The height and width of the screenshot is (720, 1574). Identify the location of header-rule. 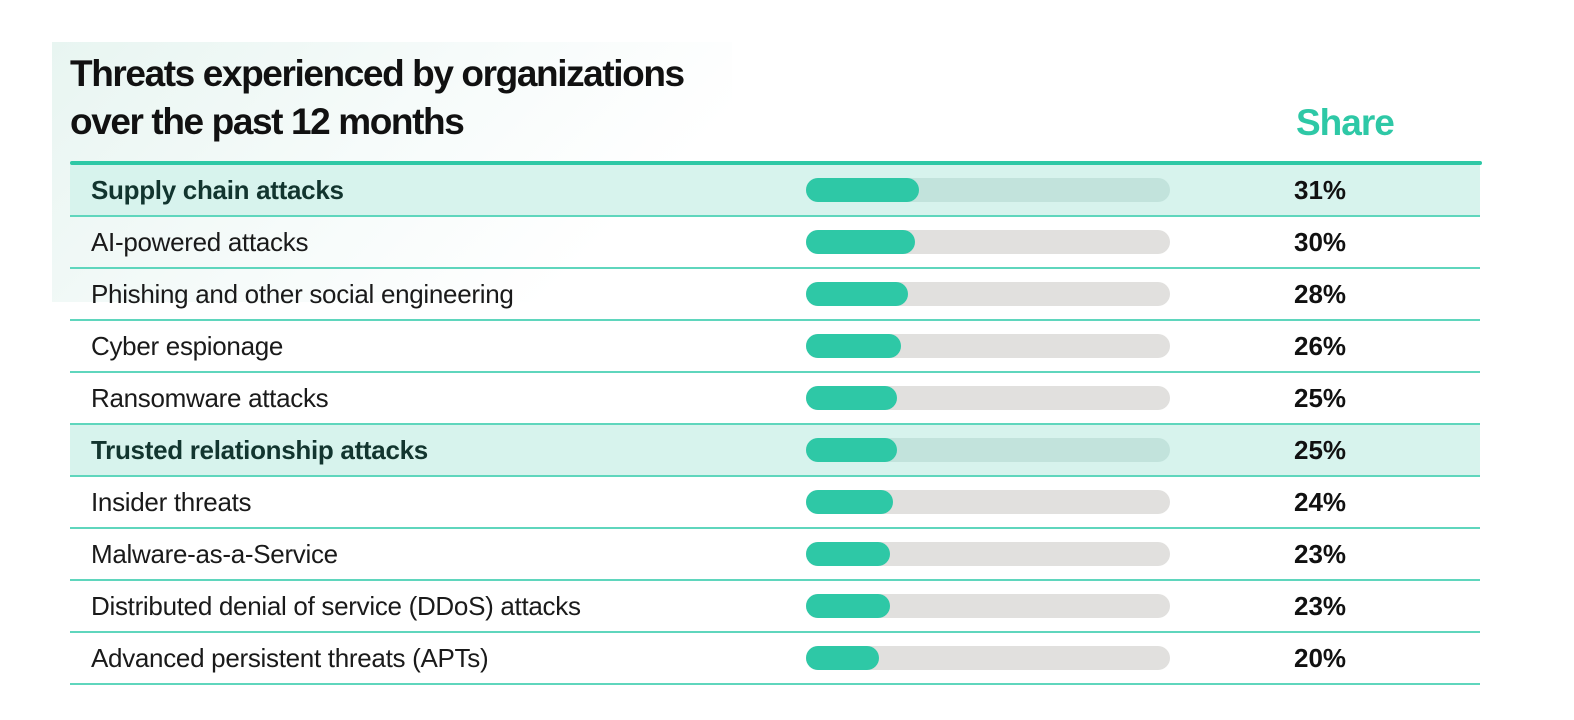
(776, 163).